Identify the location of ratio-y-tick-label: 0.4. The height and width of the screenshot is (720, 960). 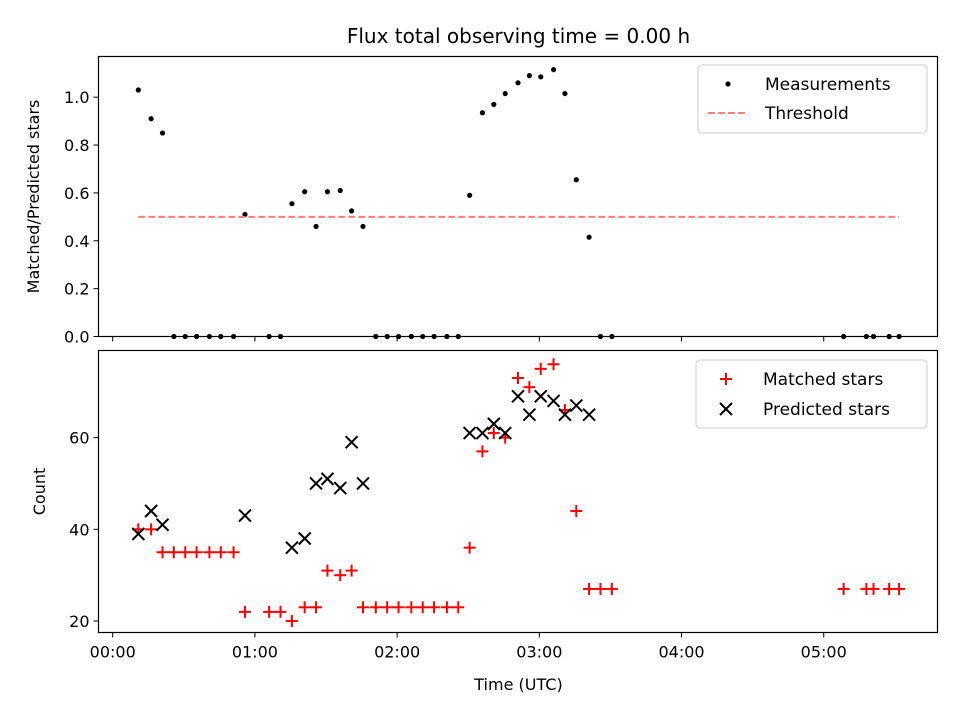
(76, 241).